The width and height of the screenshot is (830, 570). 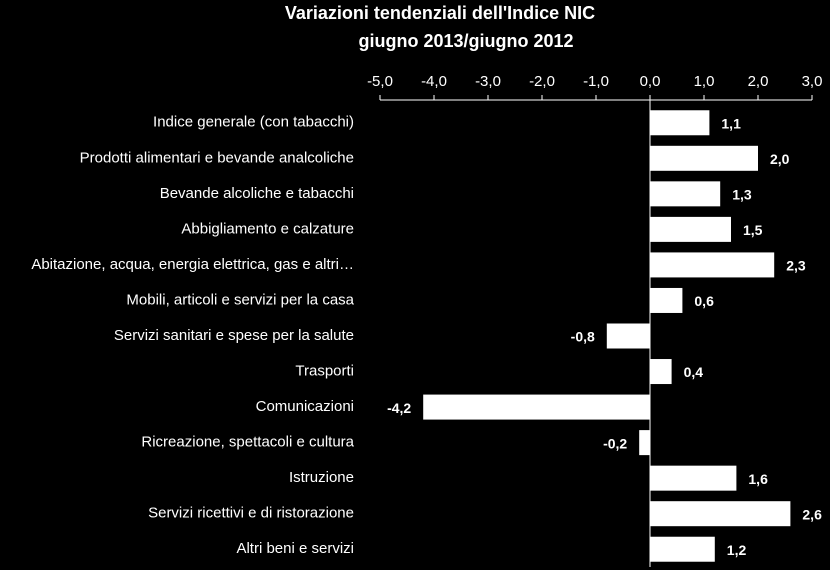 I want to click on value-label: 0,4, so click(x=694, y=372).